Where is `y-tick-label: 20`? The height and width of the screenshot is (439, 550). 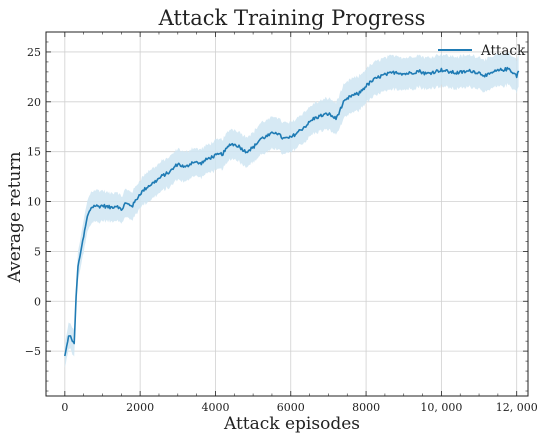 y-tick-label: 20 is located at coordinates (34, 102).